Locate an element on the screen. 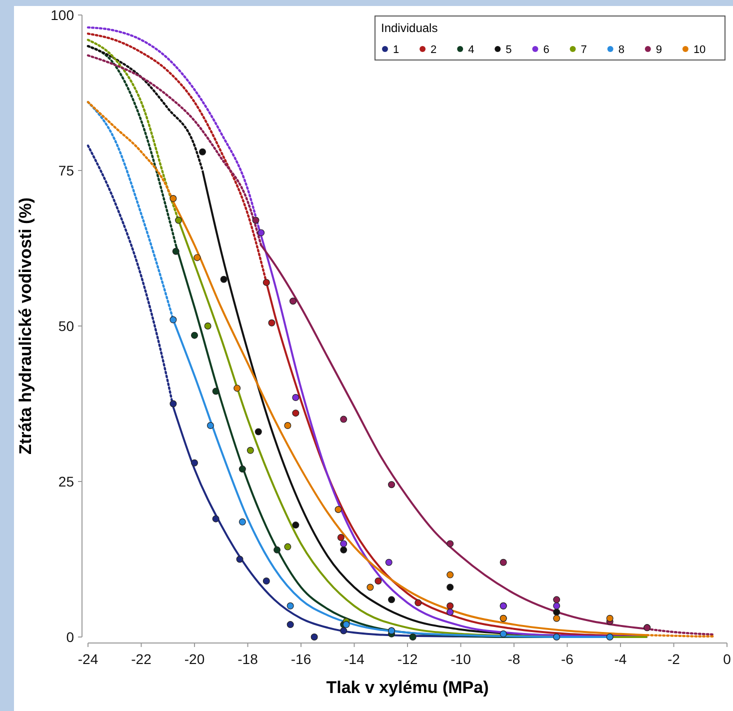 This screenshot has height=711, width=733. legend-label: 9 is located at coordinates (659, 50).